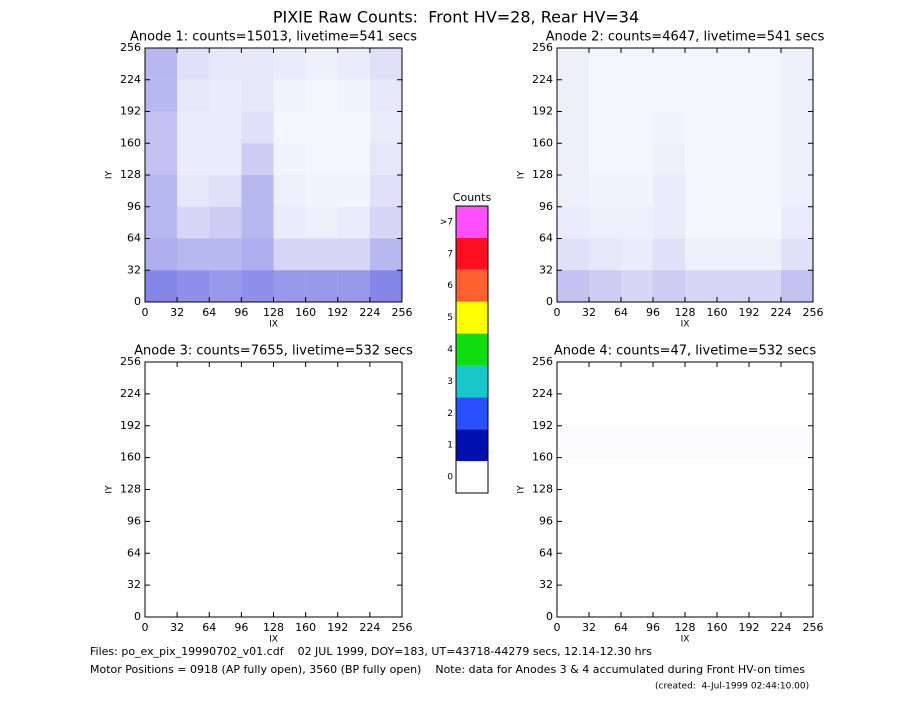 The height and width of the screenshot is (705, 913). I want to click on colorbar-label: 5, so click(450, 318).